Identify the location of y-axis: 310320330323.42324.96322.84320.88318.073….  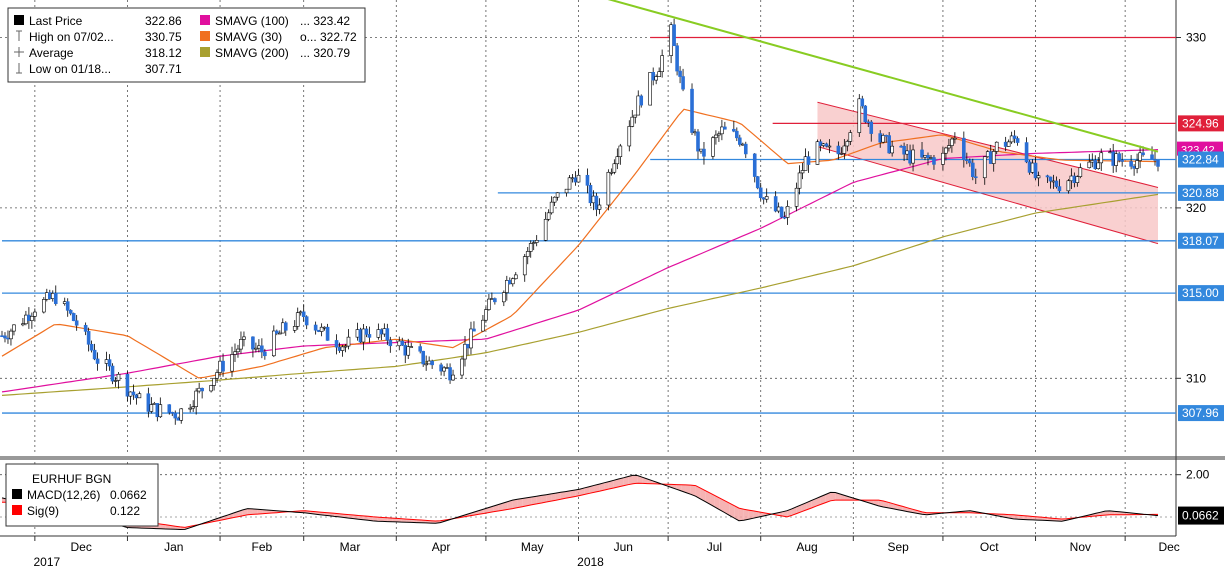
(1200, 225).